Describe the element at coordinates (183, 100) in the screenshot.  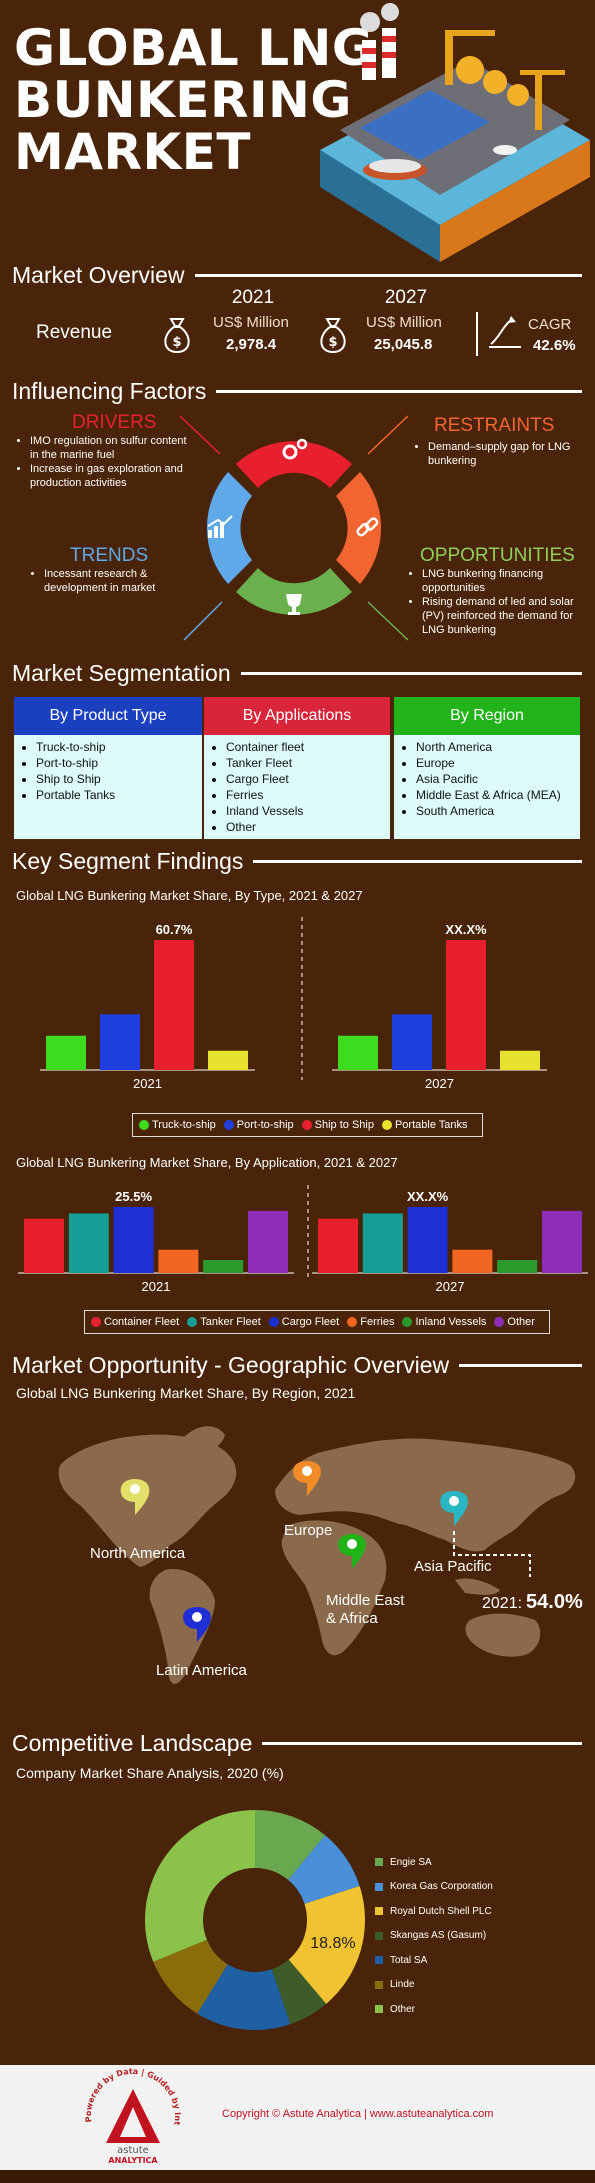
I see `title-line: BUNKERING` at that location.